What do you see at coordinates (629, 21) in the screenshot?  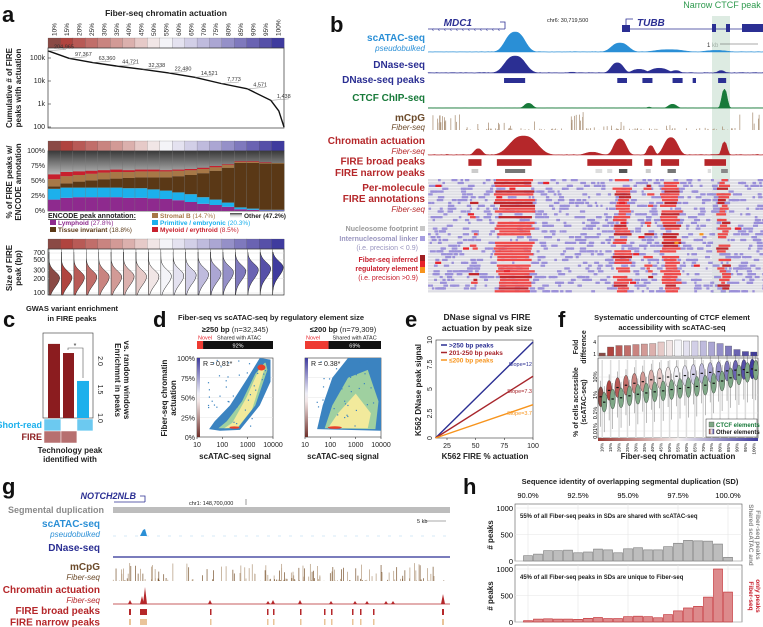 I see `tubb-tss-arrow` at bounding box center [629, 21].